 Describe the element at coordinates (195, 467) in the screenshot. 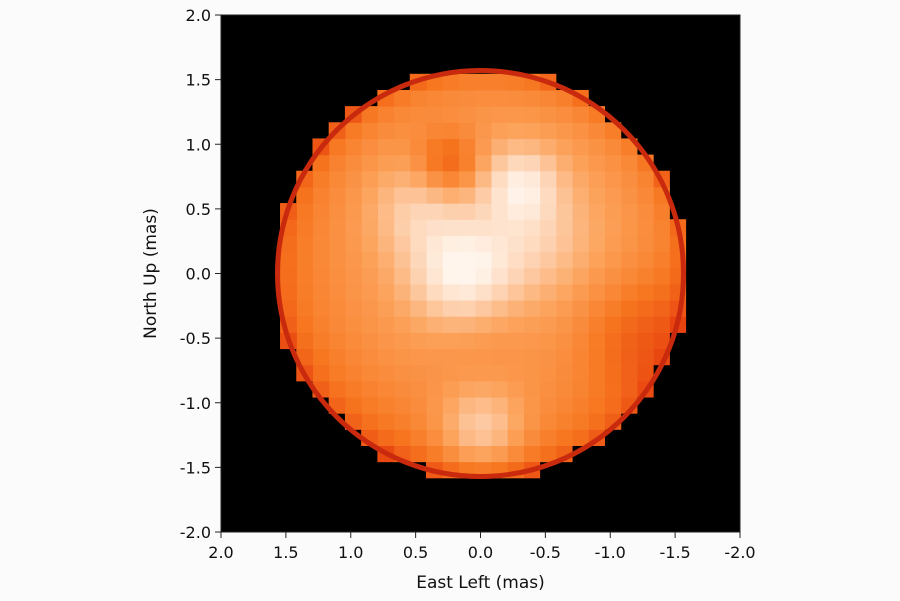

I see `y-tick-label: -1.5` at that location.